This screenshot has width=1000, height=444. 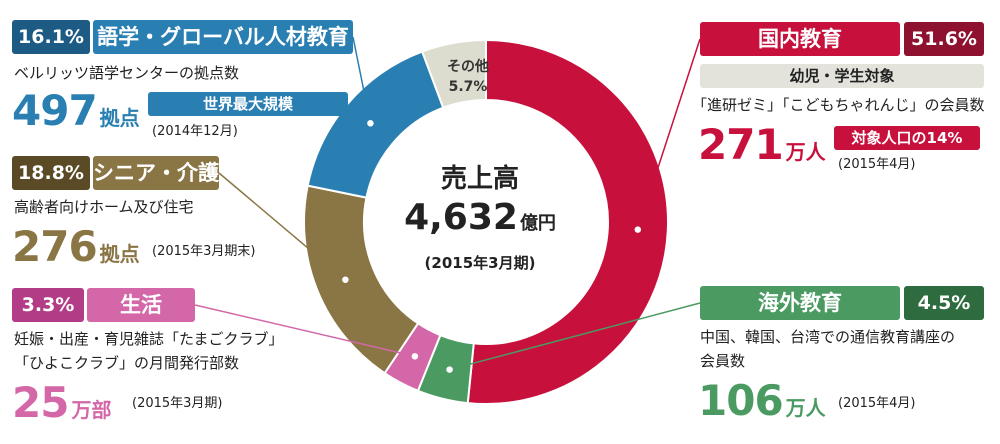 What do you see at coordinates (119, 254) in the screenshot?
I see `senior-unit: 拠点` at bounding box center [119, 254].